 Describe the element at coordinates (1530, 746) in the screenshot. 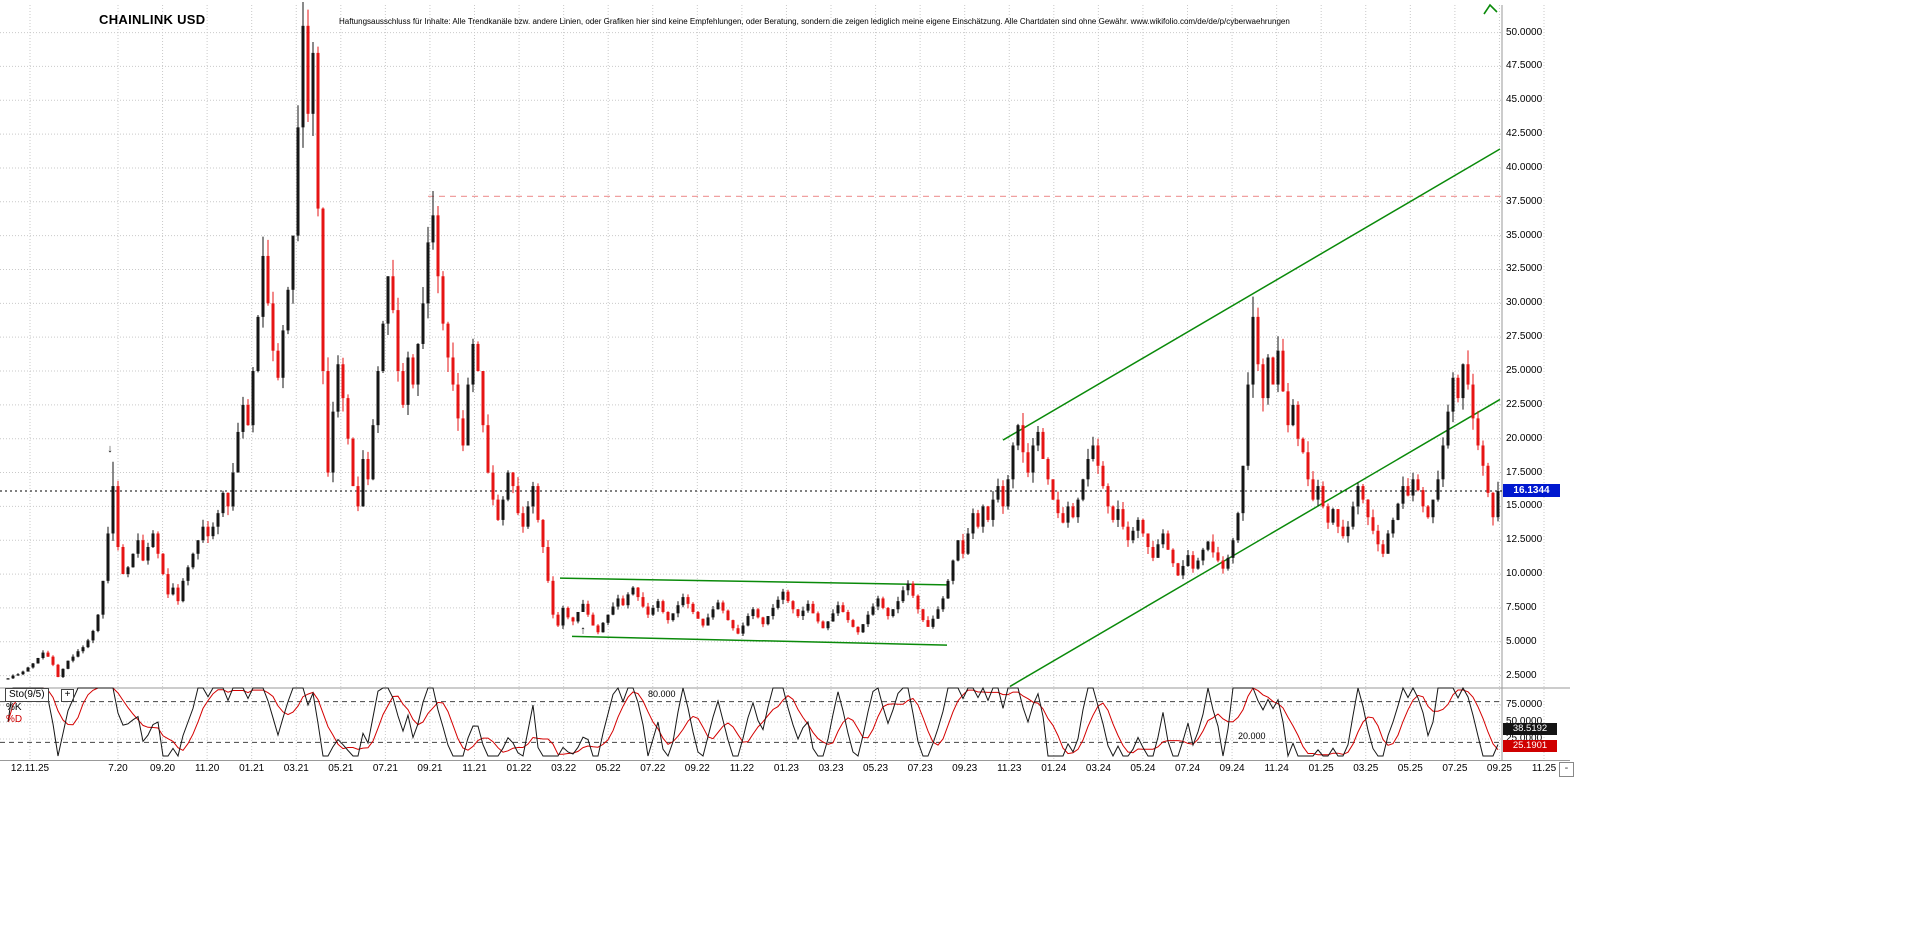

I see `d-value-tag: 25.1901` at that location.